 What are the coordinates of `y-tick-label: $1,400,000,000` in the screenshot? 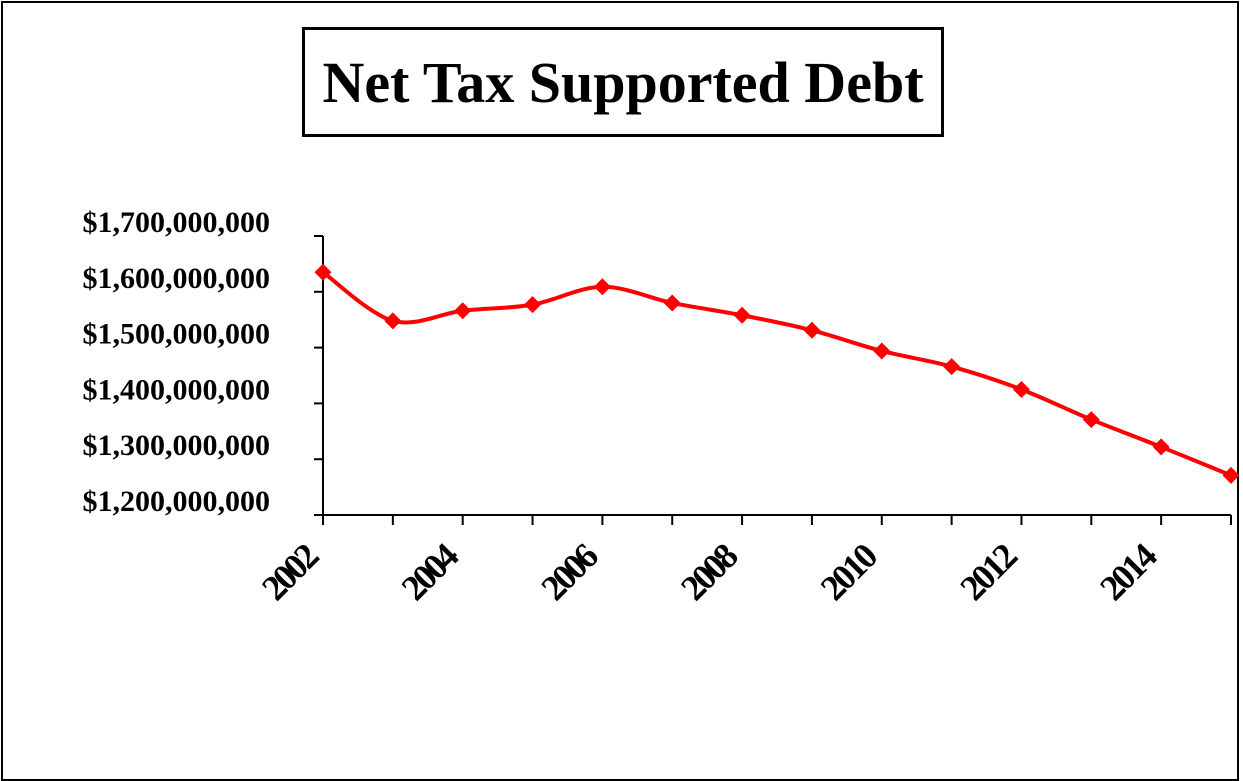 It's located at (177, 389).